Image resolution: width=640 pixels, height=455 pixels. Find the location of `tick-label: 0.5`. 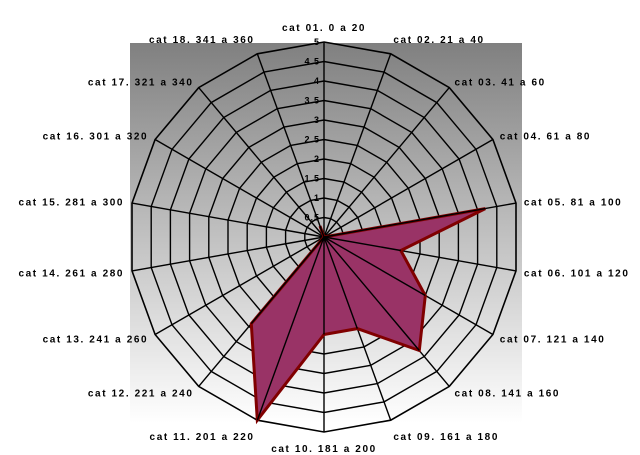

tick-label: 0.5 is located at coordinates (312, 218).